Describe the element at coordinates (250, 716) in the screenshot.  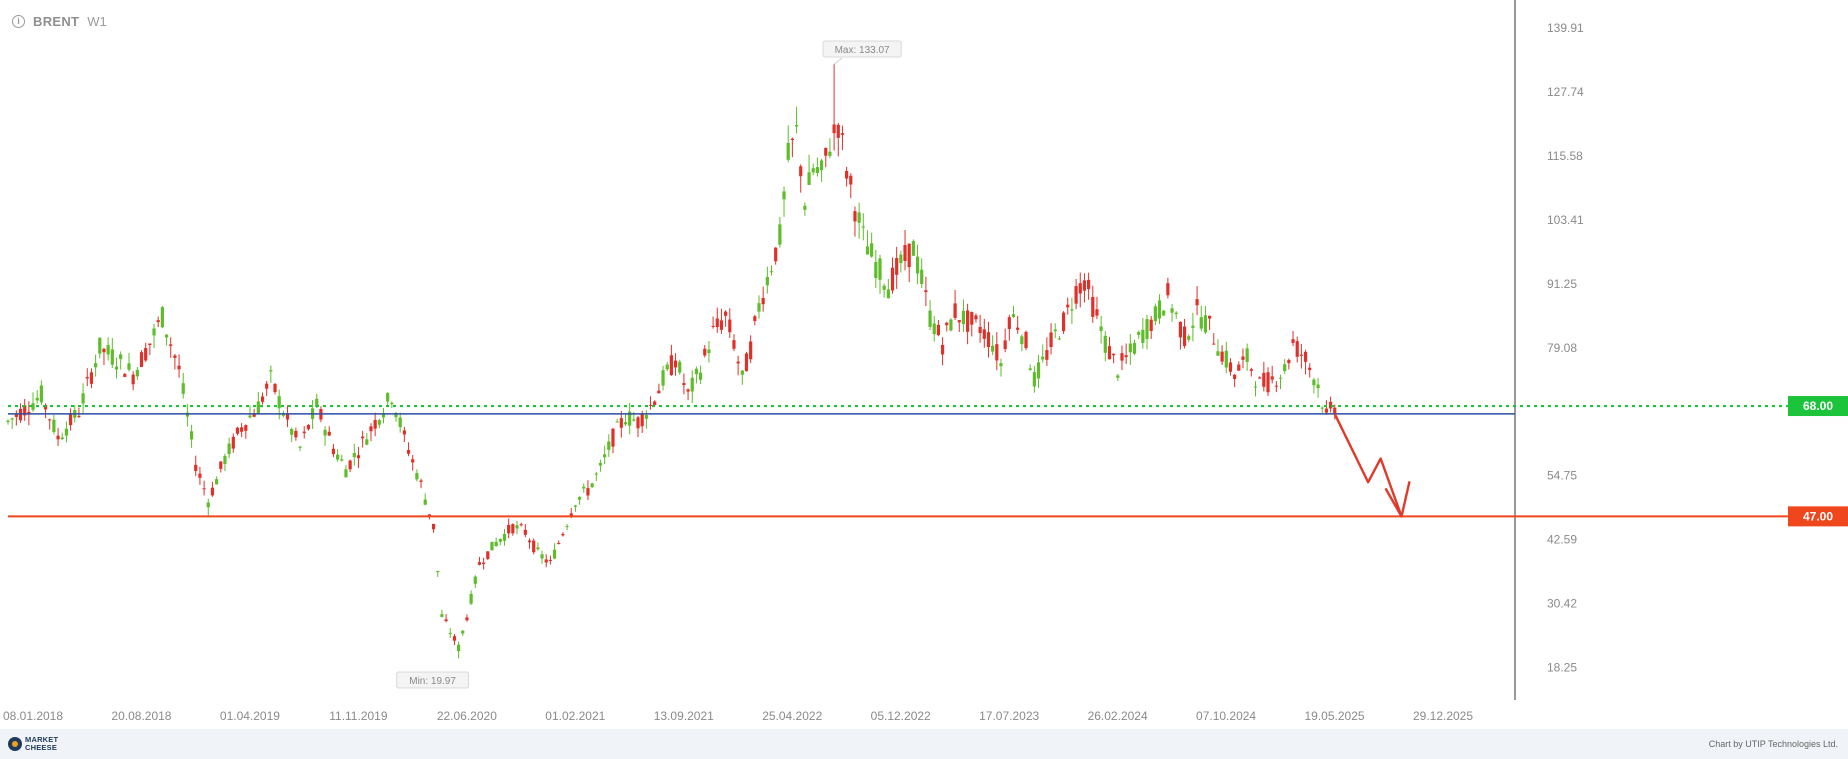
I see `x-tick-label: 01.04.2019` at that location.